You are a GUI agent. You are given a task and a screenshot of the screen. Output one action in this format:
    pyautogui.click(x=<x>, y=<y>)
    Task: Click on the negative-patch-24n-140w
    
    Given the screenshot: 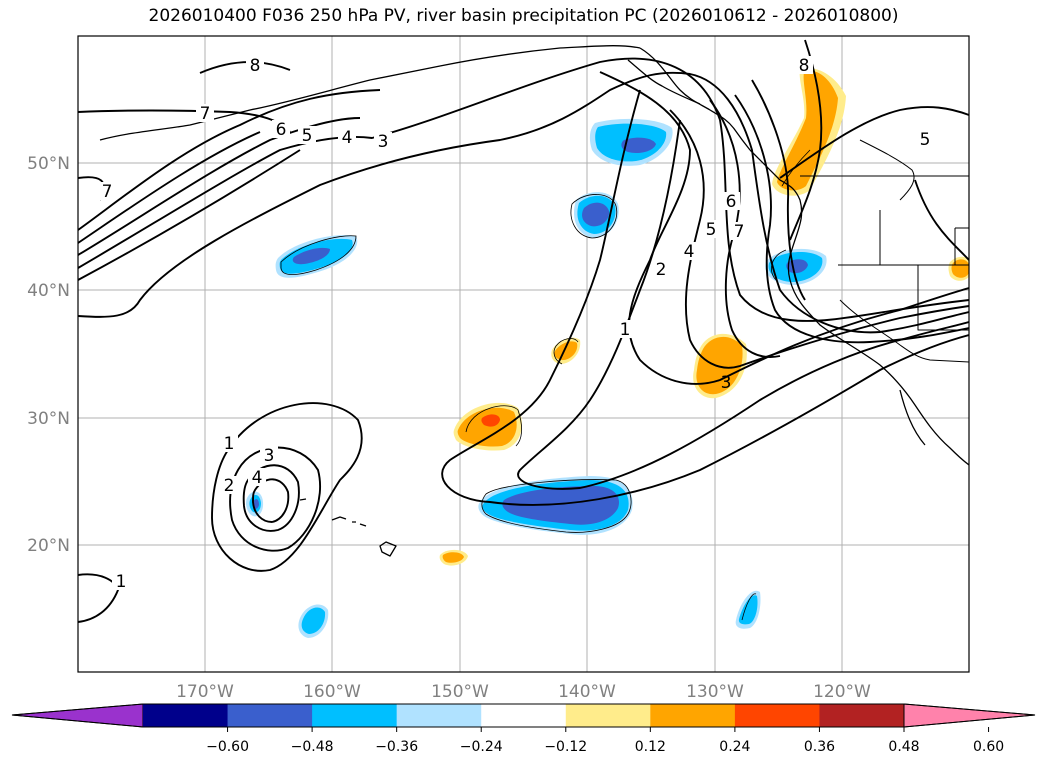 What is the action you would take?
    pyautogui.click(x=555, y=505)
    